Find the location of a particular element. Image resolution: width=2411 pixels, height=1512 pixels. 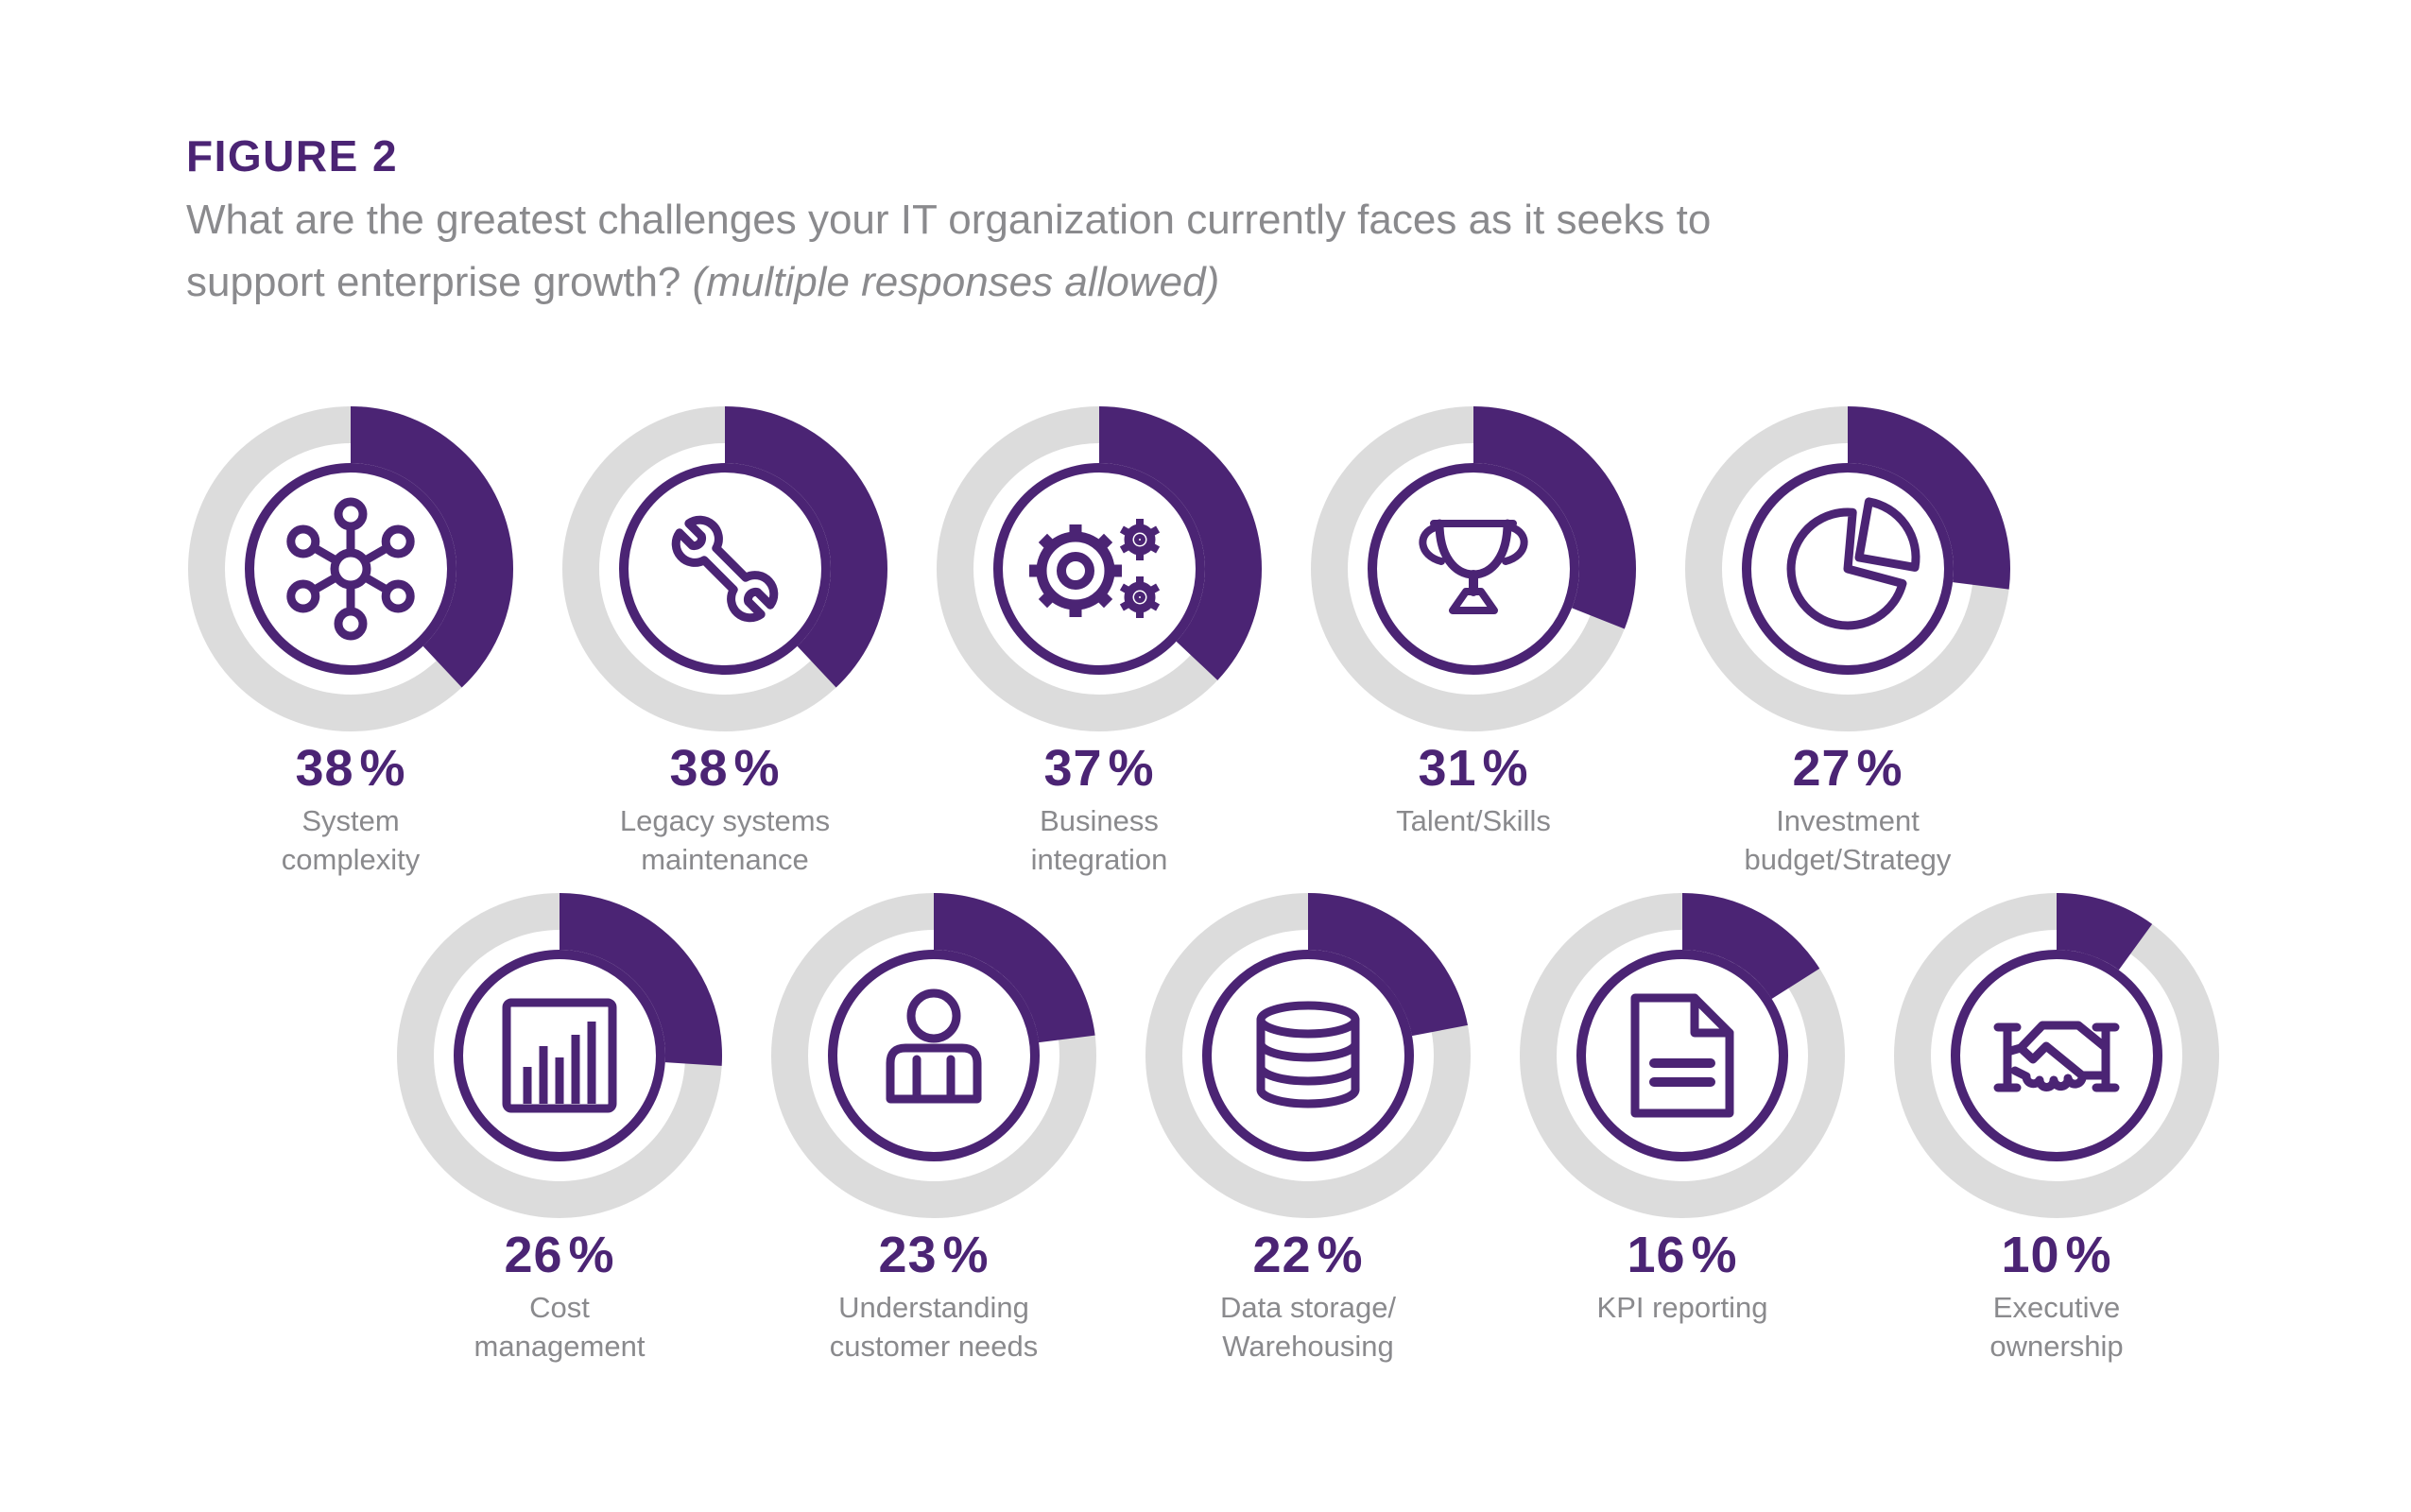

percent-value: 31% is located at coordinates (1474, 768).